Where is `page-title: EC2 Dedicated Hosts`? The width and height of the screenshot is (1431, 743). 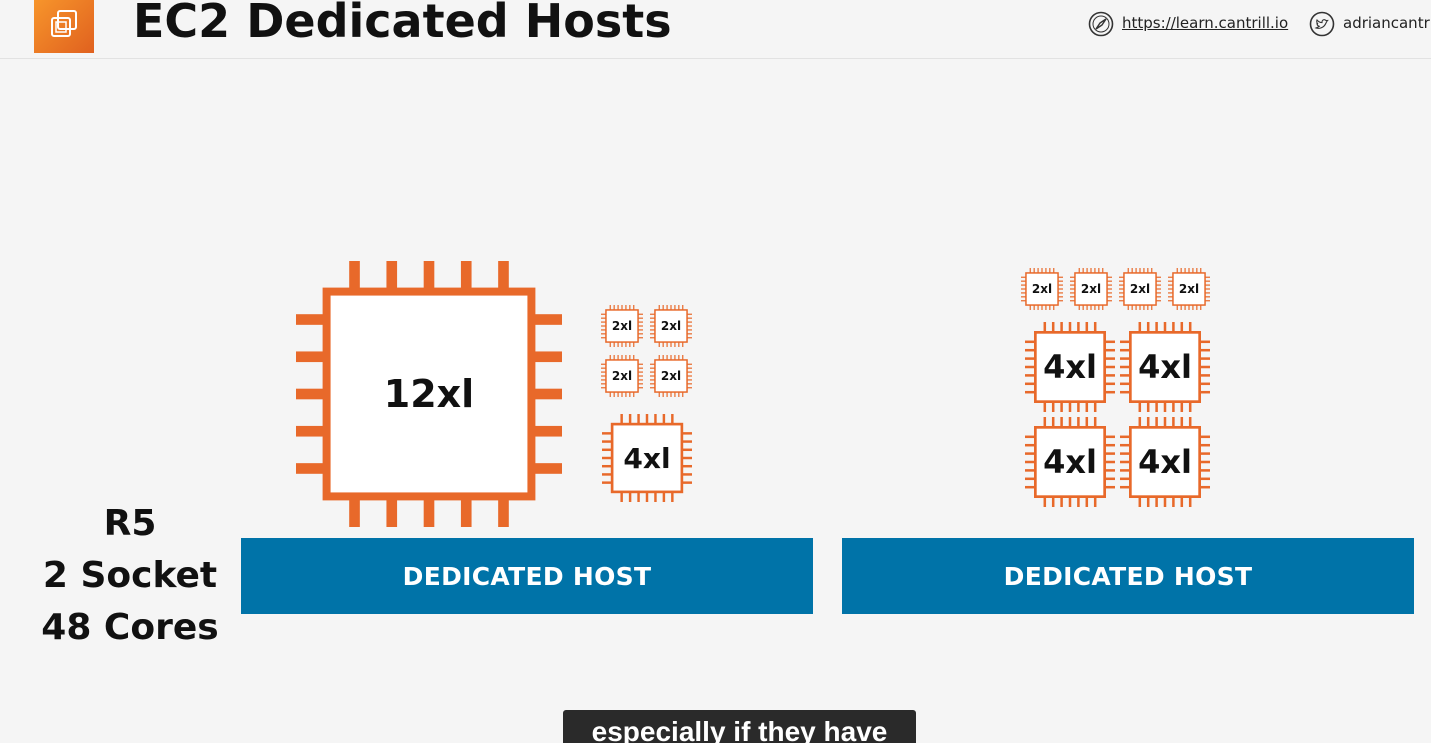 page-title: EC2 Dedicated Hosts is located at coordinates (402, 24).